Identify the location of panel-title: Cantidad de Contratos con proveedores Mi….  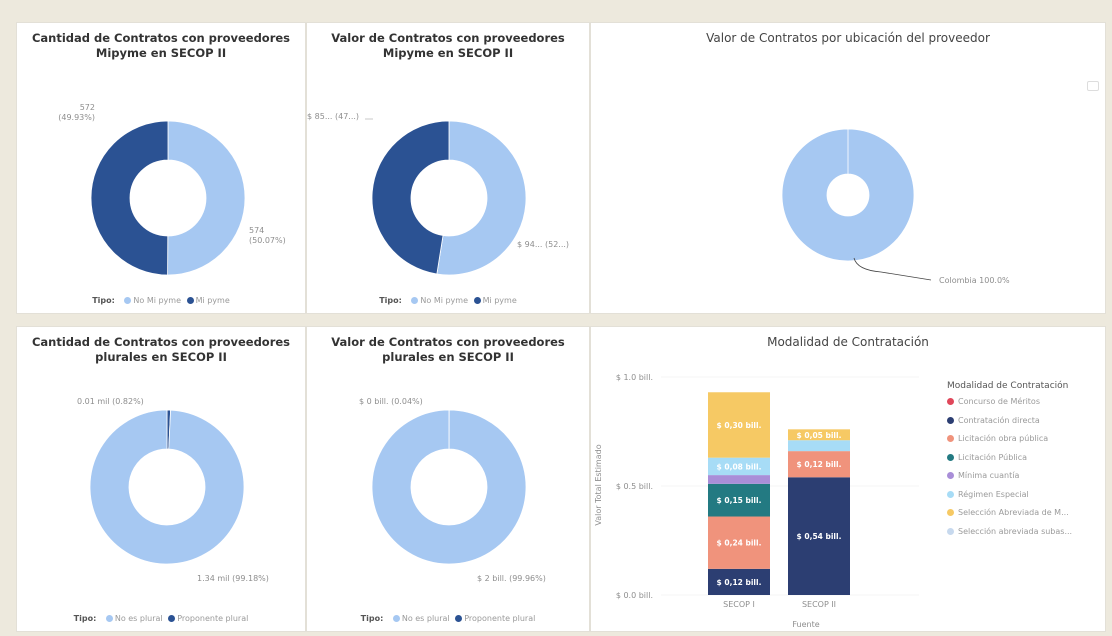
(161, 45).